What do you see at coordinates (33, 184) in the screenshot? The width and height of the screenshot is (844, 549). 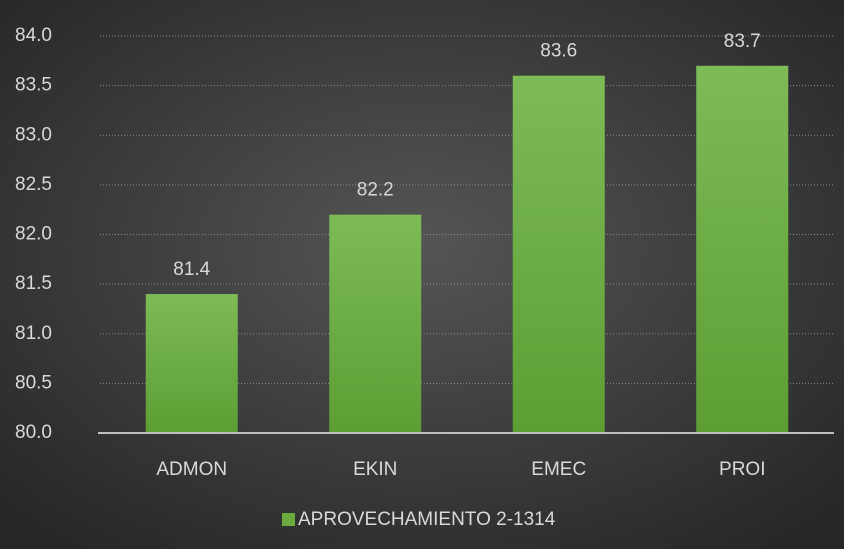 I see `y-tick-label: 82.5` at bounding box center [33, 184].